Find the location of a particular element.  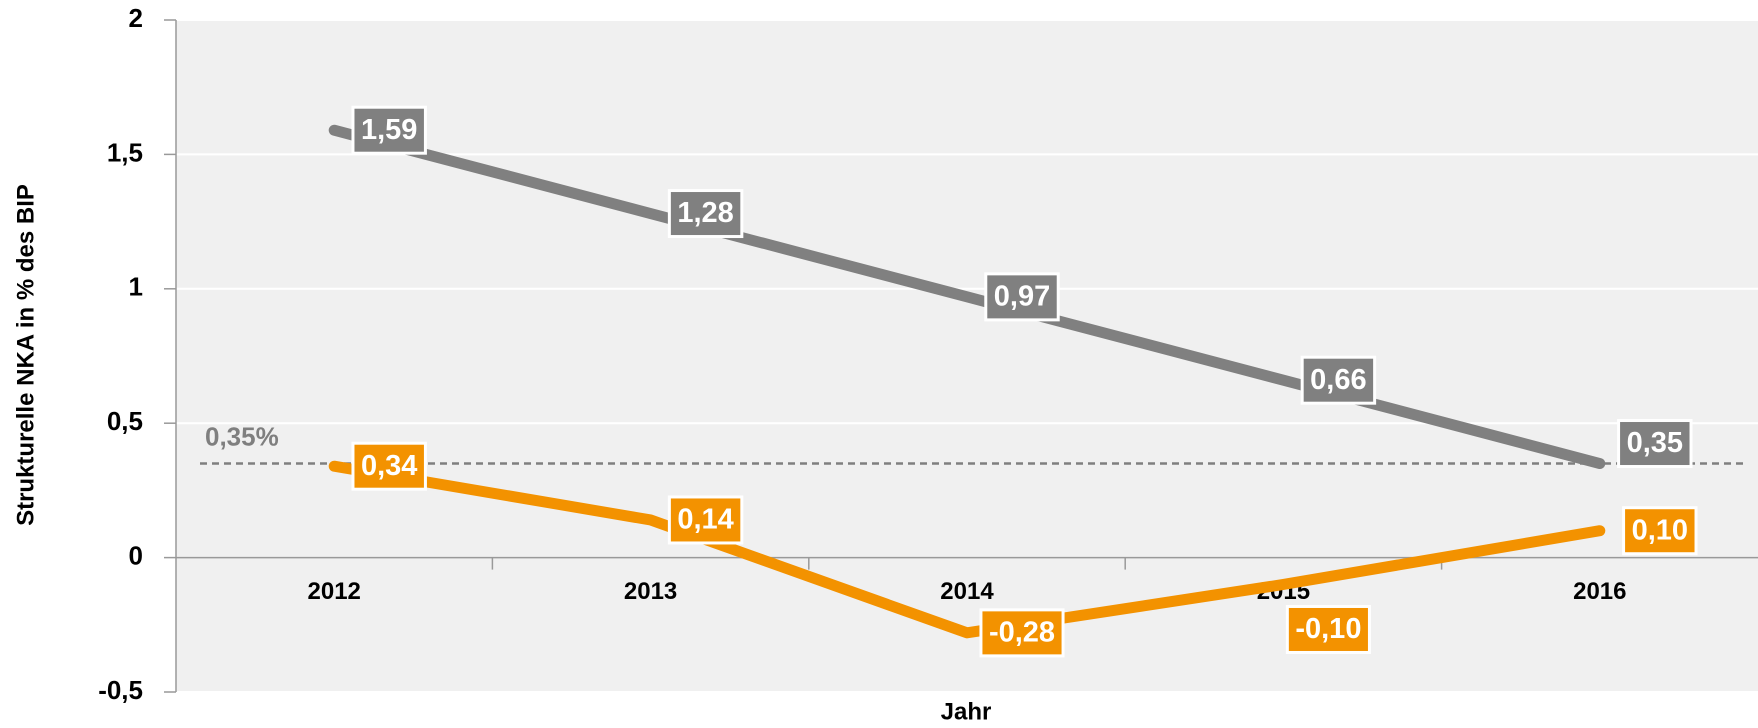

data-label: 0,14 is located at coordinates (705, 520).